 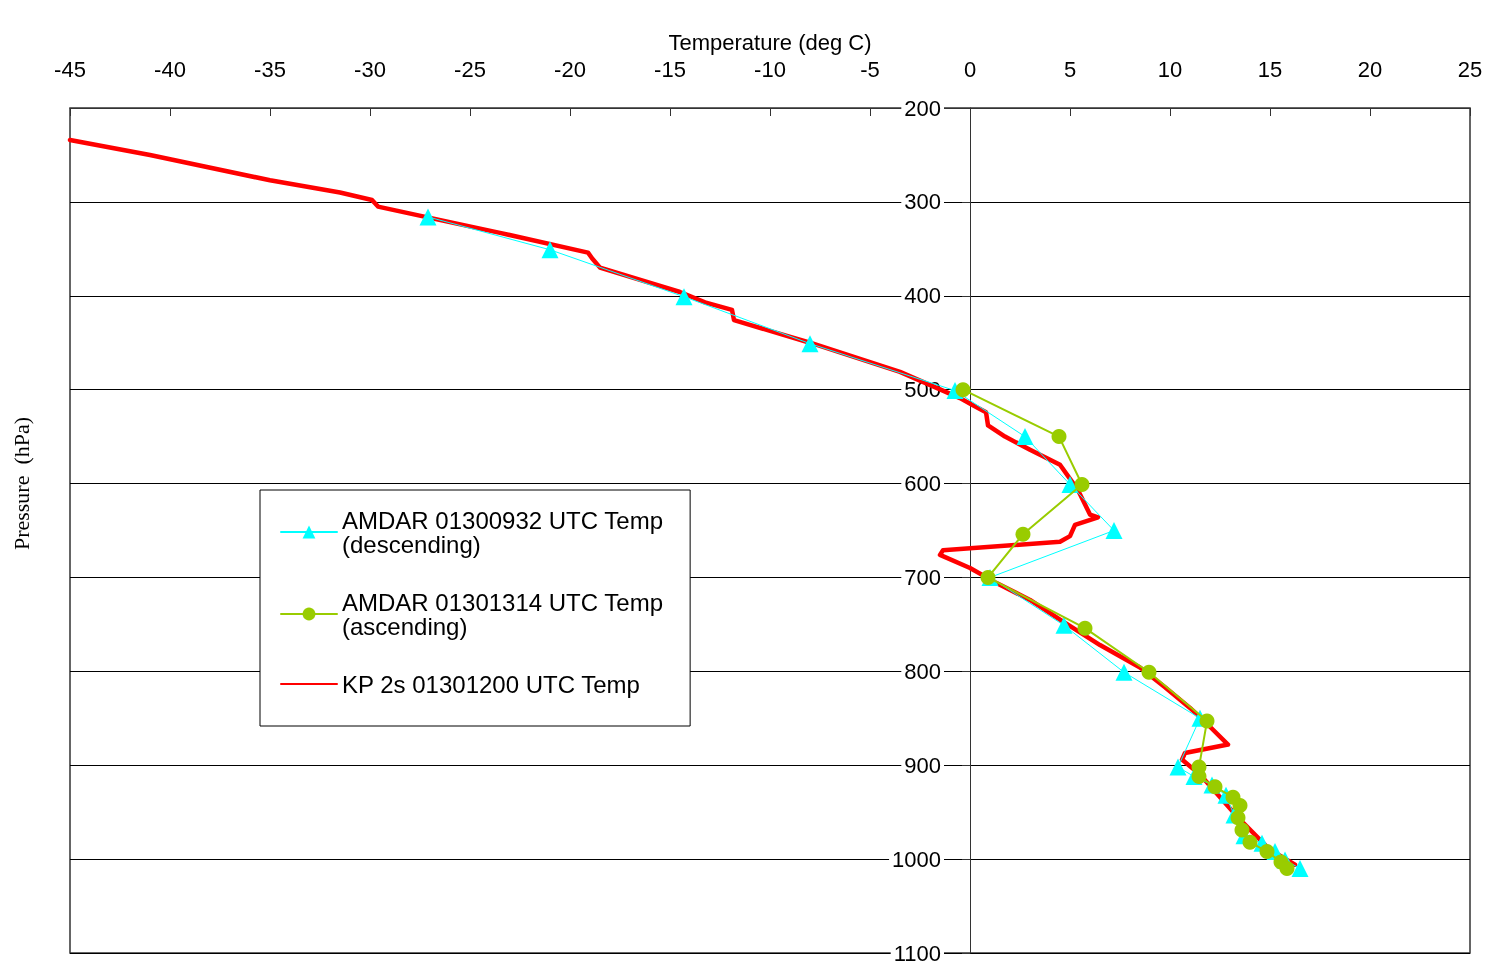 I want to click on x-tick-label: 15, so click(x=1270, y=69).